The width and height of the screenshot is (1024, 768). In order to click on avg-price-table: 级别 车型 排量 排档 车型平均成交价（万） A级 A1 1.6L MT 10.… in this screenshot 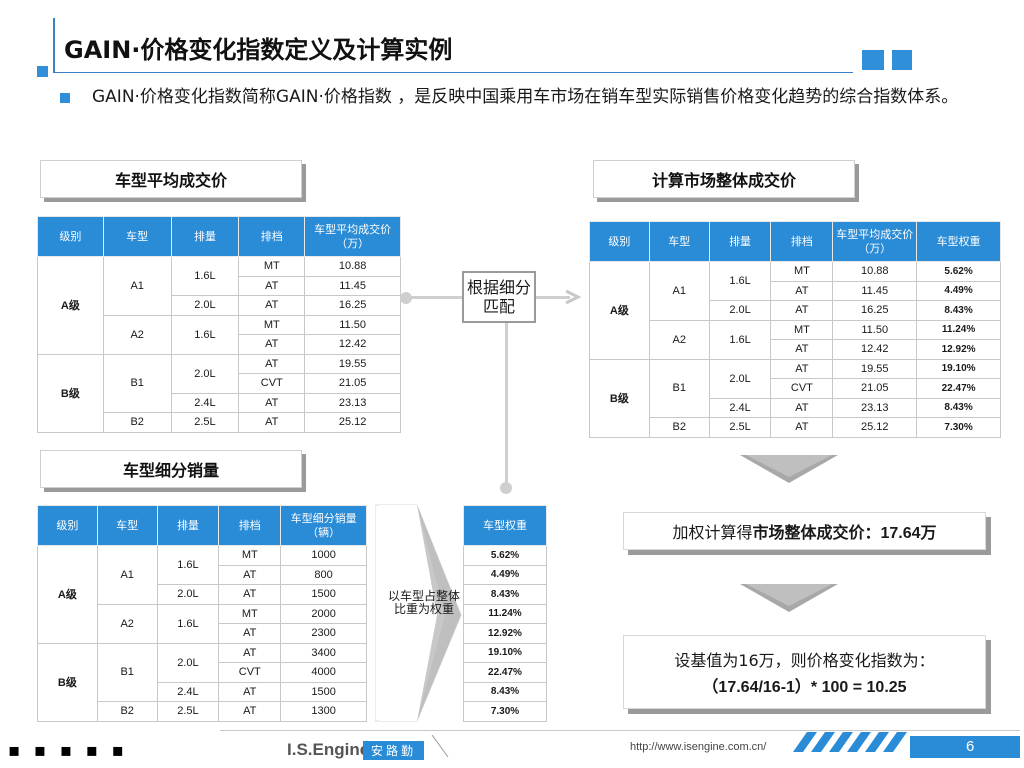, I will do `click(219, 324)`.